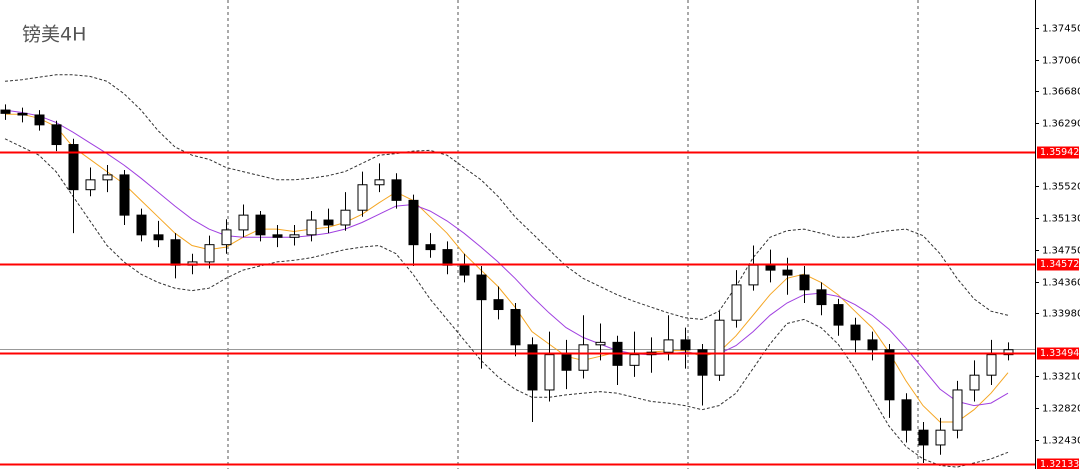 The width and height of the screenshot is (1080, 469). I want to click on y-tick-label: 1.35130, so click(1061, 219).